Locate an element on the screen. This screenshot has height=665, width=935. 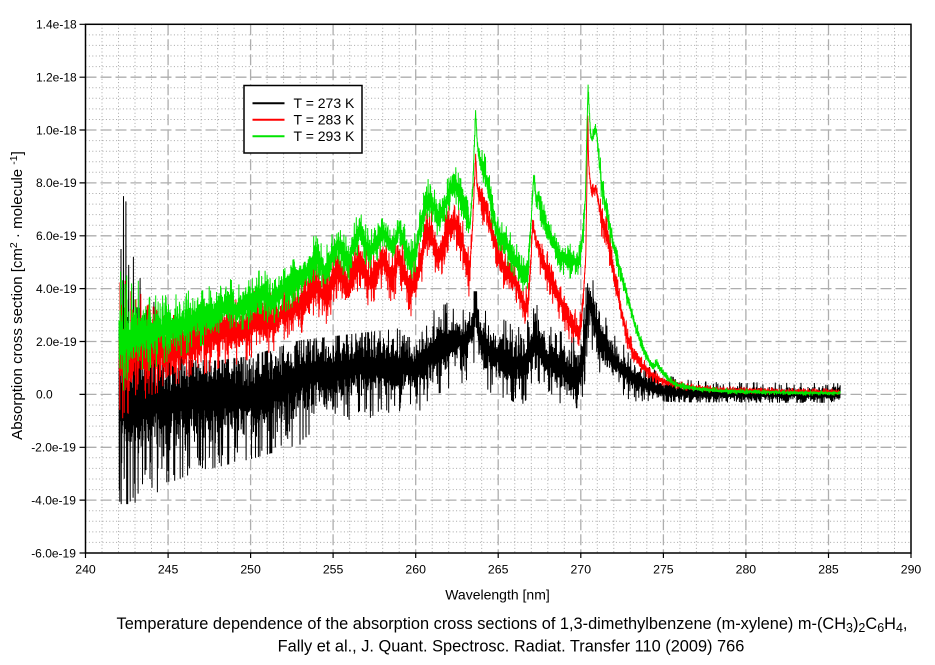
svg-text: 1.2e-18 is located at coordinates (56, 78).